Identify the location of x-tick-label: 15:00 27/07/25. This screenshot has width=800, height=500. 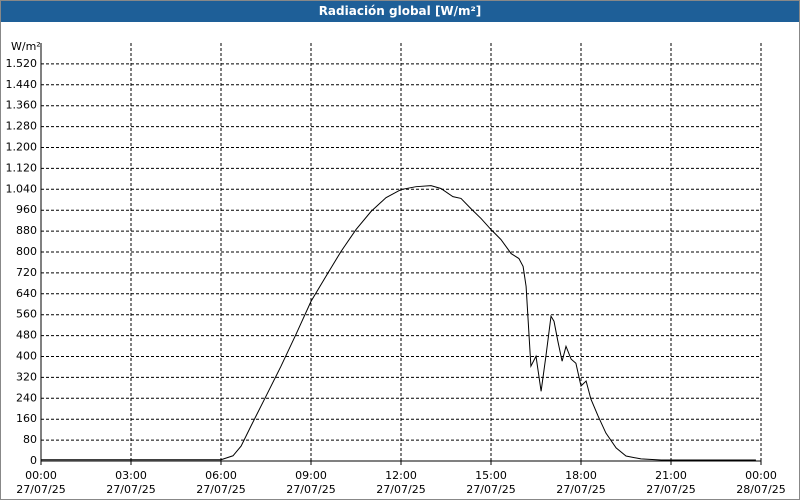
(491, 482).